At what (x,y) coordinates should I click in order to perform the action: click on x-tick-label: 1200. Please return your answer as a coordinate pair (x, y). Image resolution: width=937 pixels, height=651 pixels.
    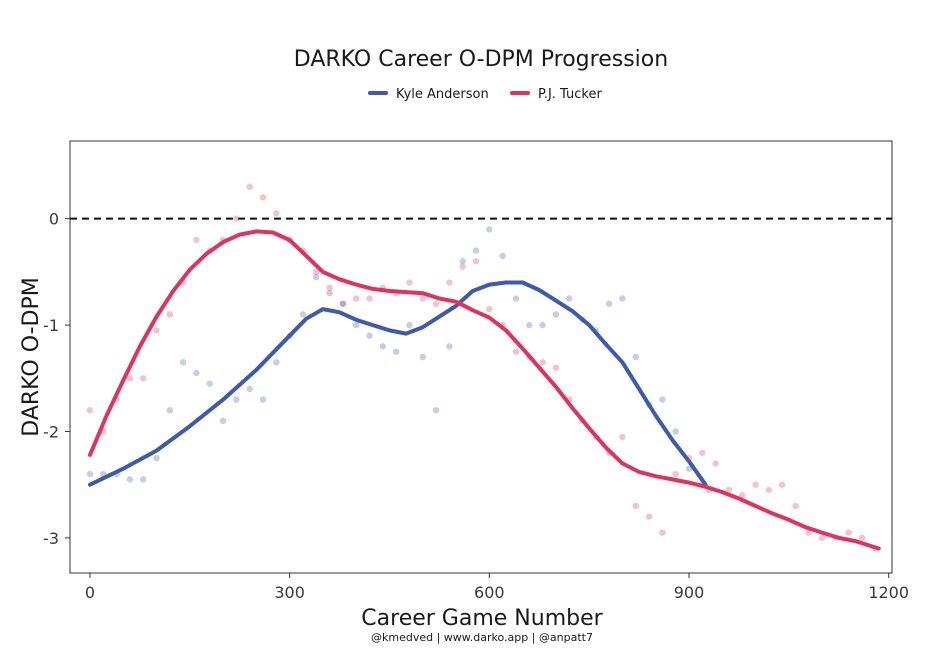
    Looking at the image, I should click on (888, 592).